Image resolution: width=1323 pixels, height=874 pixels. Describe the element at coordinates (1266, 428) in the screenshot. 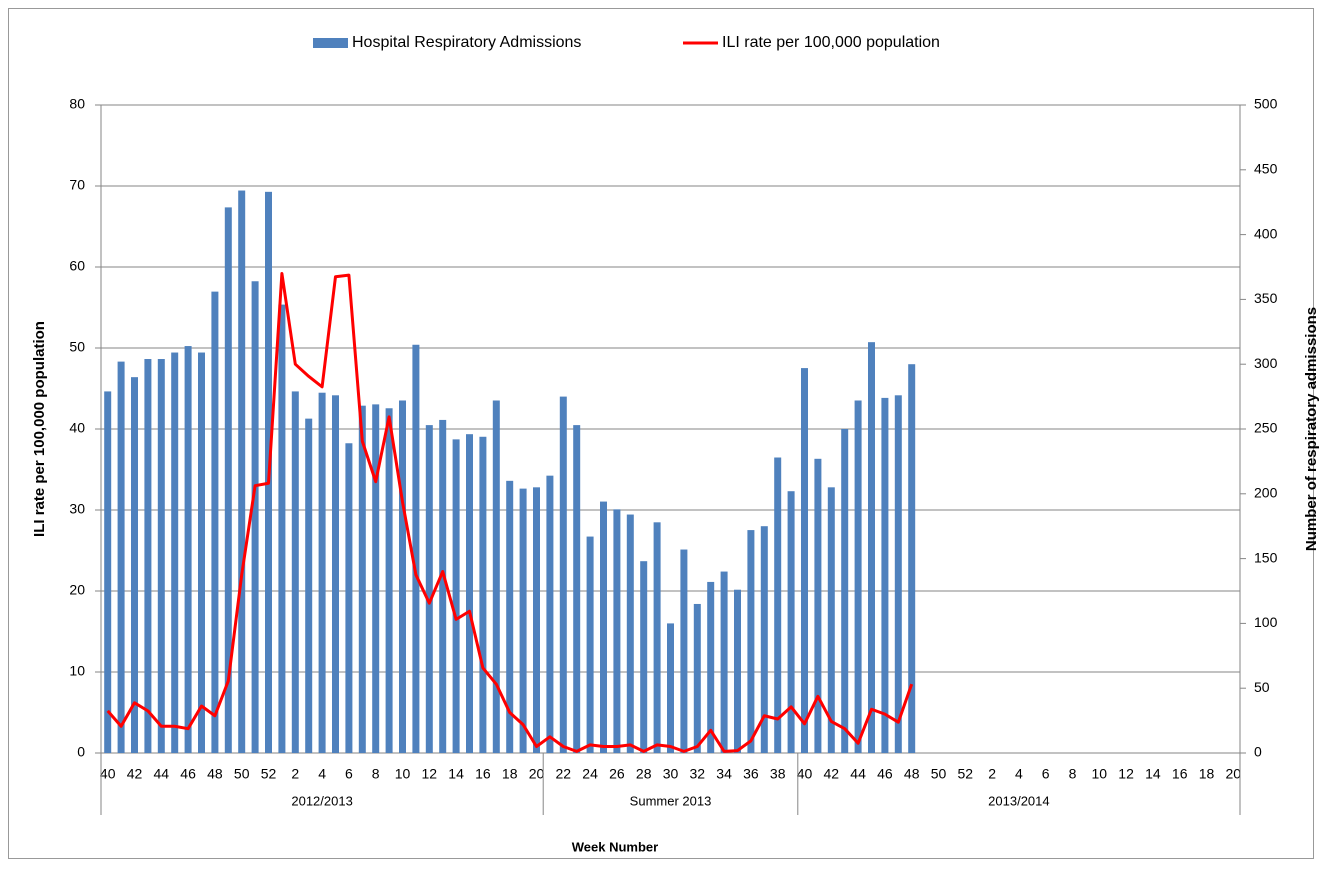

I see `y2-tick-label: 250` at that location.